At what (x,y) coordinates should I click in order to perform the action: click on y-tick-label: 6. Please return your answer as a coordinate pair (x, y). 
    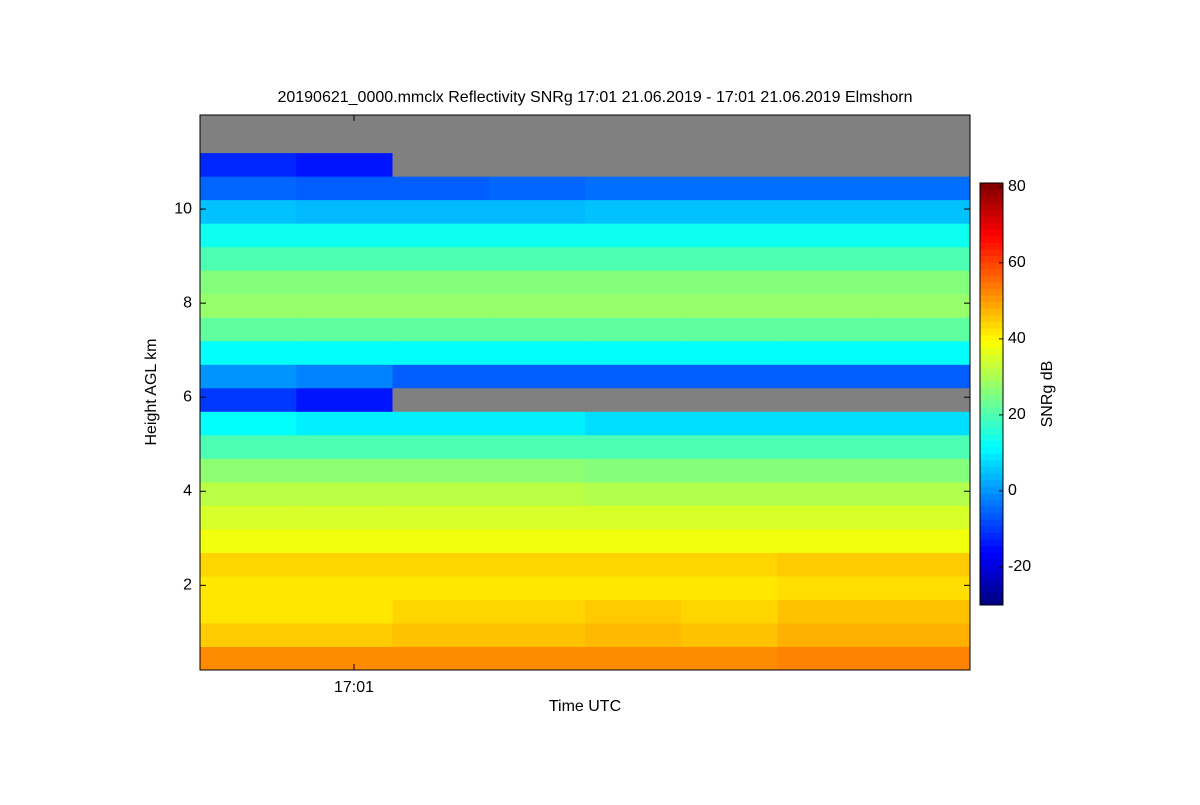
    Looking at the image, I should click on (187, 396).